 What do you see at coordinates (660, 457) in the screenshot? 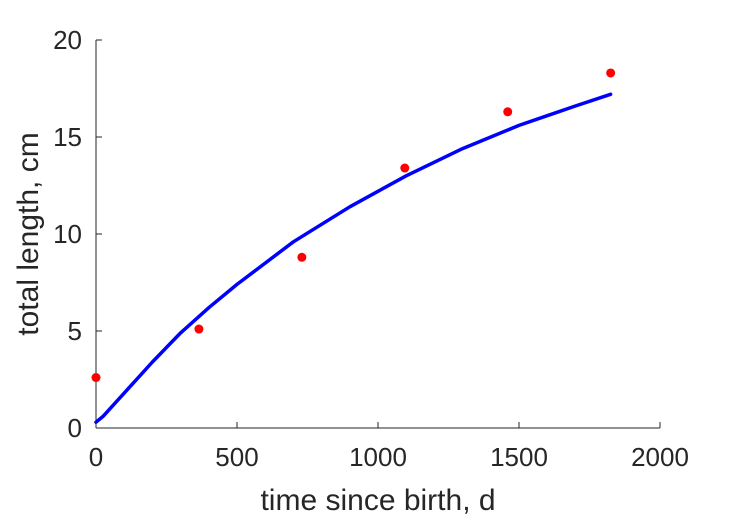
I see `x-tick-label: 2000` at bounding box center [660, 457].